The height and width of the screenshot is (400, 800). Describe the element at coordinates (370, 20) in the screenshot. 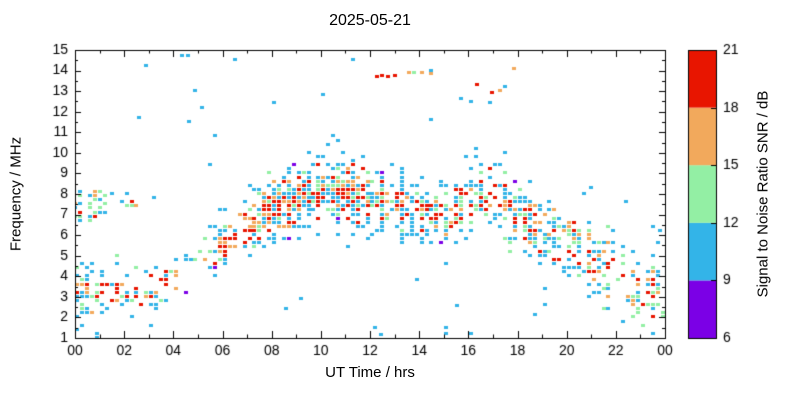

I see `chart-title: 2025-05-21` at that location.